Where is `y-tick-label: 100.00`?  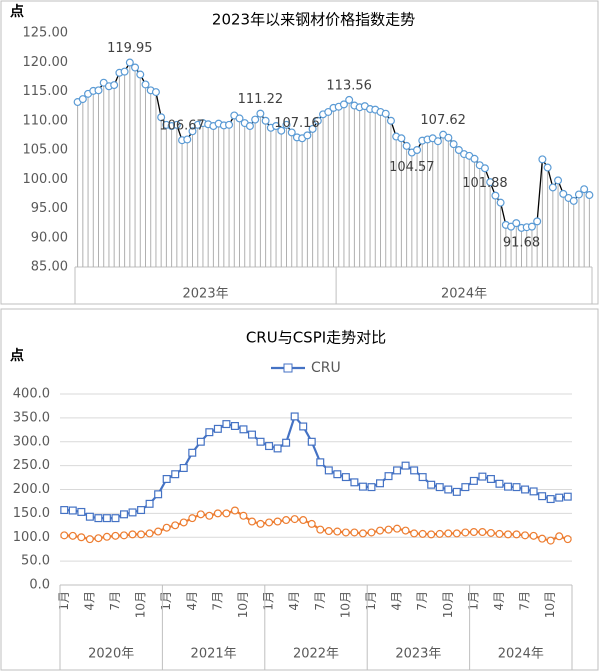 y-tick-label: 100.00 is located at coordinates (46, 179).